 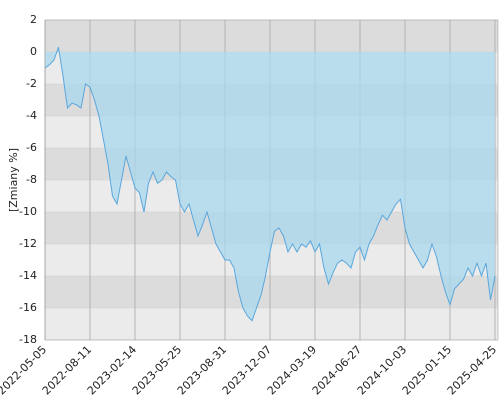 What do you see at coordinates (31, 115) in the screenshot?
I see `y-tick-label: -4` at bounding box center [31, 115].